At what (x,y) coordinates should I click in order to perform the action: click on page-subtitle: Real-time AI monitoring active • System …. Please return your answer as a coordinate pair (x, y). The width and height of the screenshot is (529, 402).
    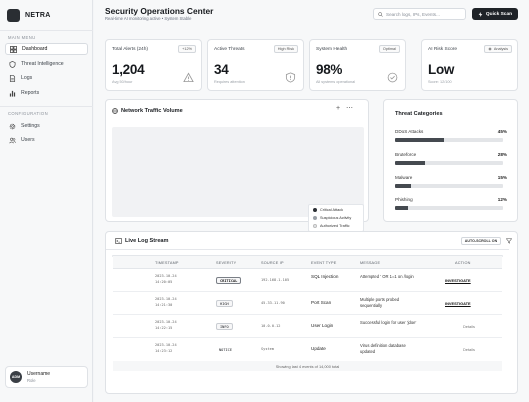
    Looking at the image, I should click on (148, 18).